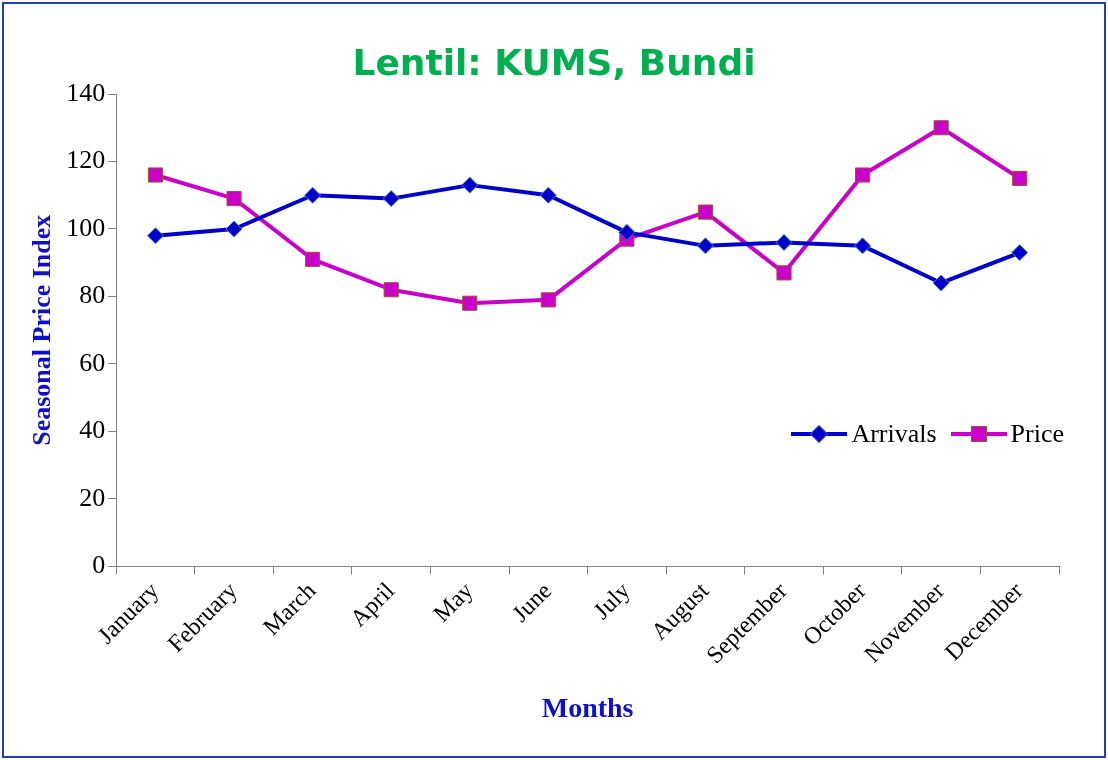  What do you see at coordinates (86, 160) in the screenshot?
I see `y-tick-label: 120` at bounding box center [86, 160].